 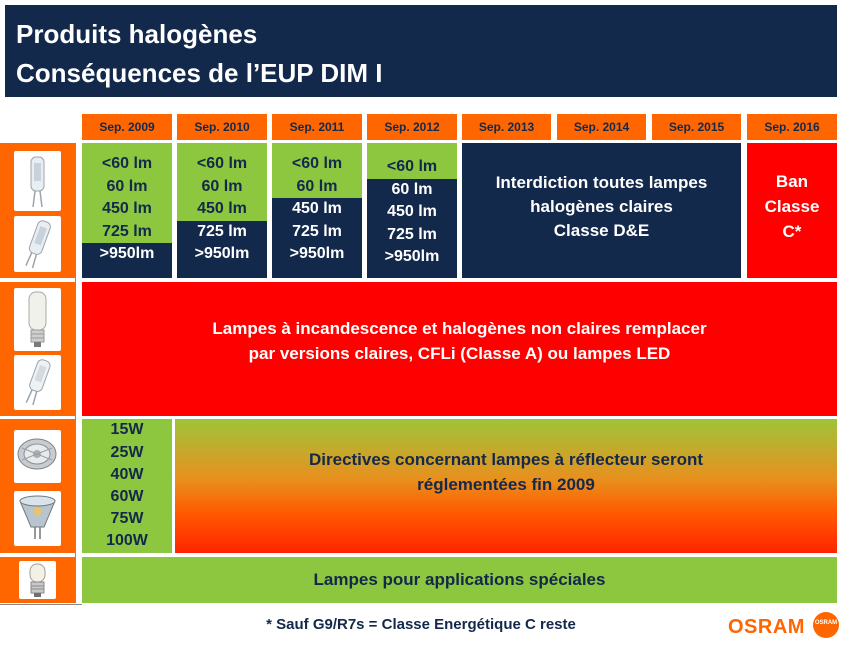 I want to click on lumen-column-2010: <60 lm 60 lm 450 lm 725 lm >950lm, so click(x=222, y=210).